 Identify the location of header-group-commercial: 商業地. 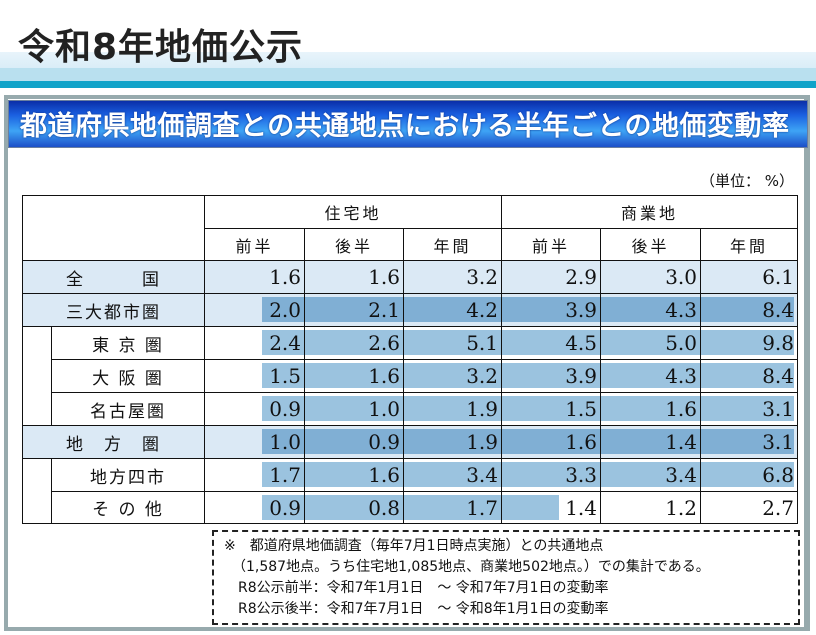
(649, 212).